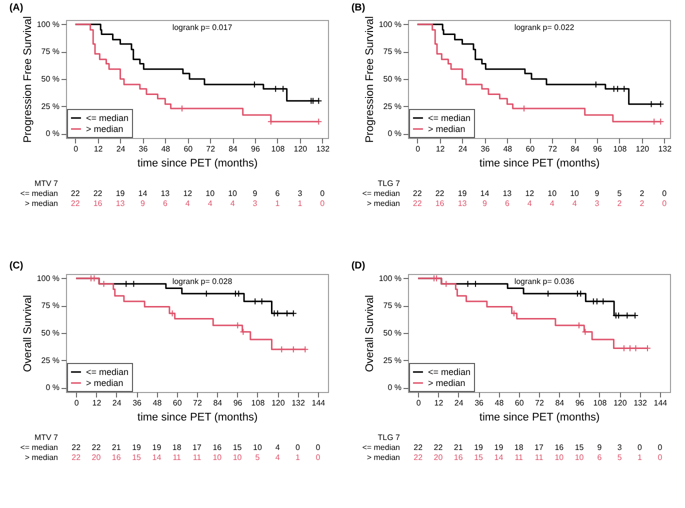 This screenshot has width=685, height=508. What do you see at coordinates (41, 457) in the screenshot?
I see `text: > median` at bounding box center [41, 457].